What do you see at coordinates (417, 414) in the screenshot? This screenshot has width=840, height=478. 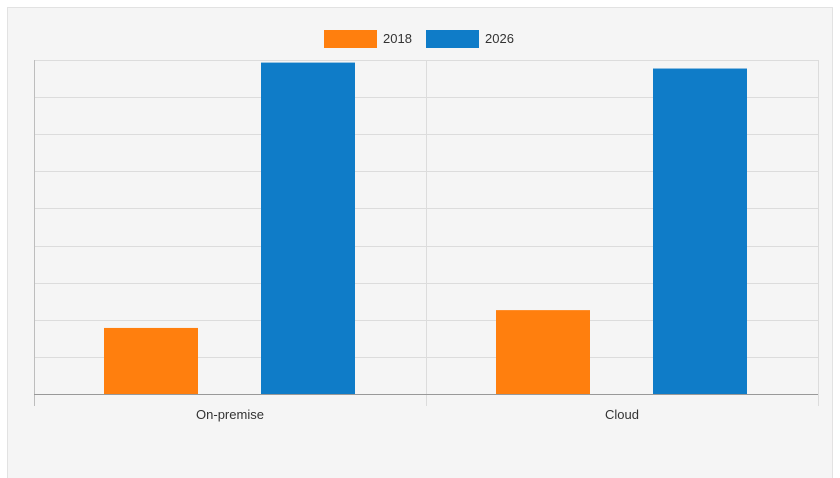 I see `category-labels: On-premise Cloud` at bounding box center [417, 414].